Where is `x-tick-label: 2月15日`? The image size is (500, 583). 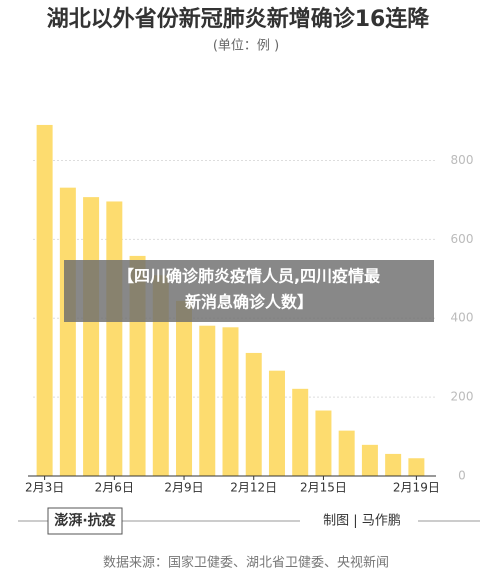
x-tick-label: 2月15日 is located at coordinates (323, 488).